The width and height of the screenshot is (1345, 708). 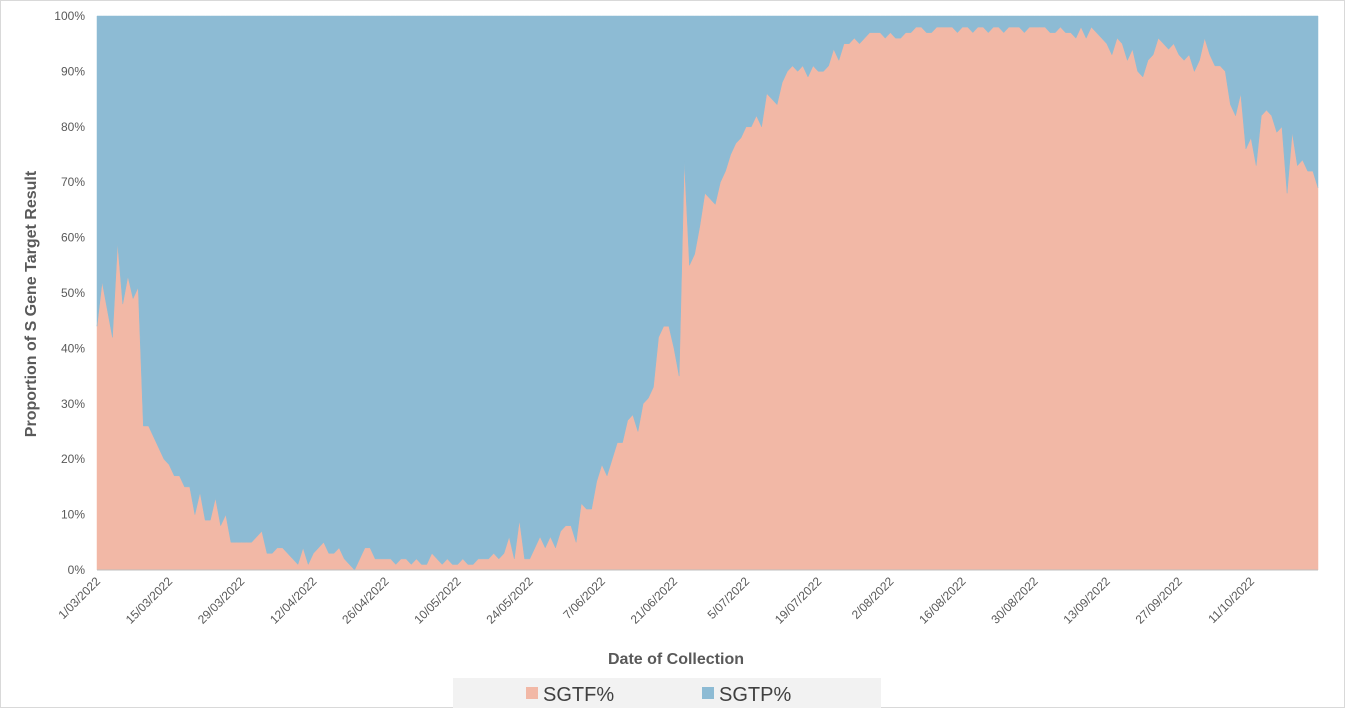 What do you see at coordinates (73, 182) in the screenshot?
I see `y-tick-label: 70%` at bounding box center [73, 182].